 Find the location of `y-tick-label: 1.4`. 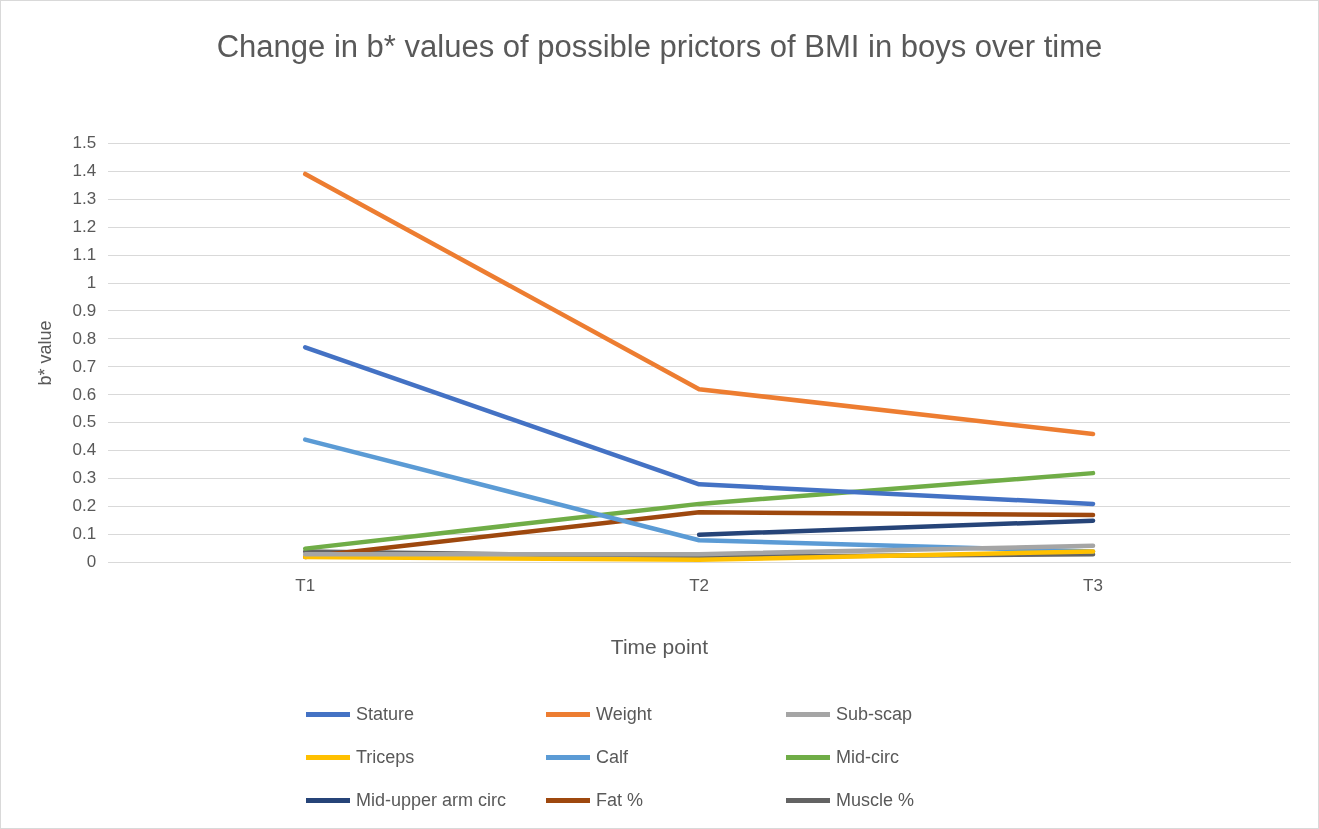

y-tick-label: 1.4 is located at coordinates (84, 170).